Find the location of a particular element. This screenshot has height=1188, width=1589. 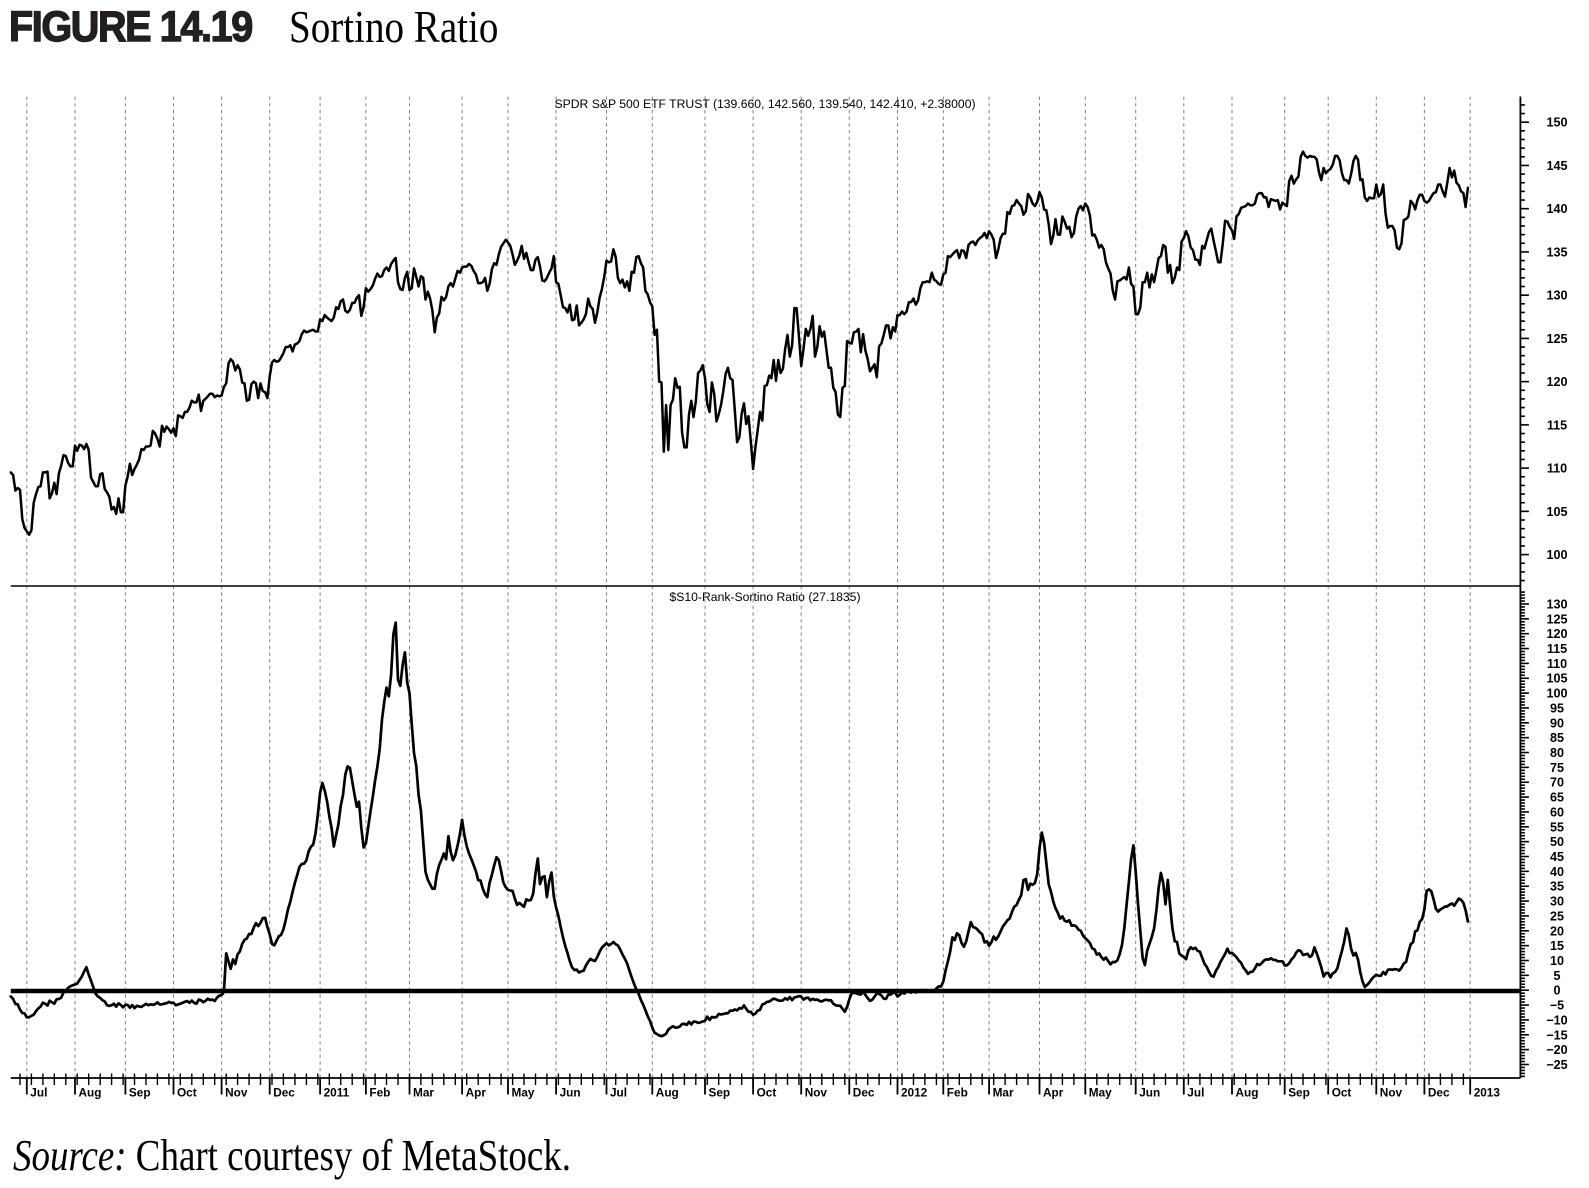

svg-text: 0 is located at coordinates (1556, 991).